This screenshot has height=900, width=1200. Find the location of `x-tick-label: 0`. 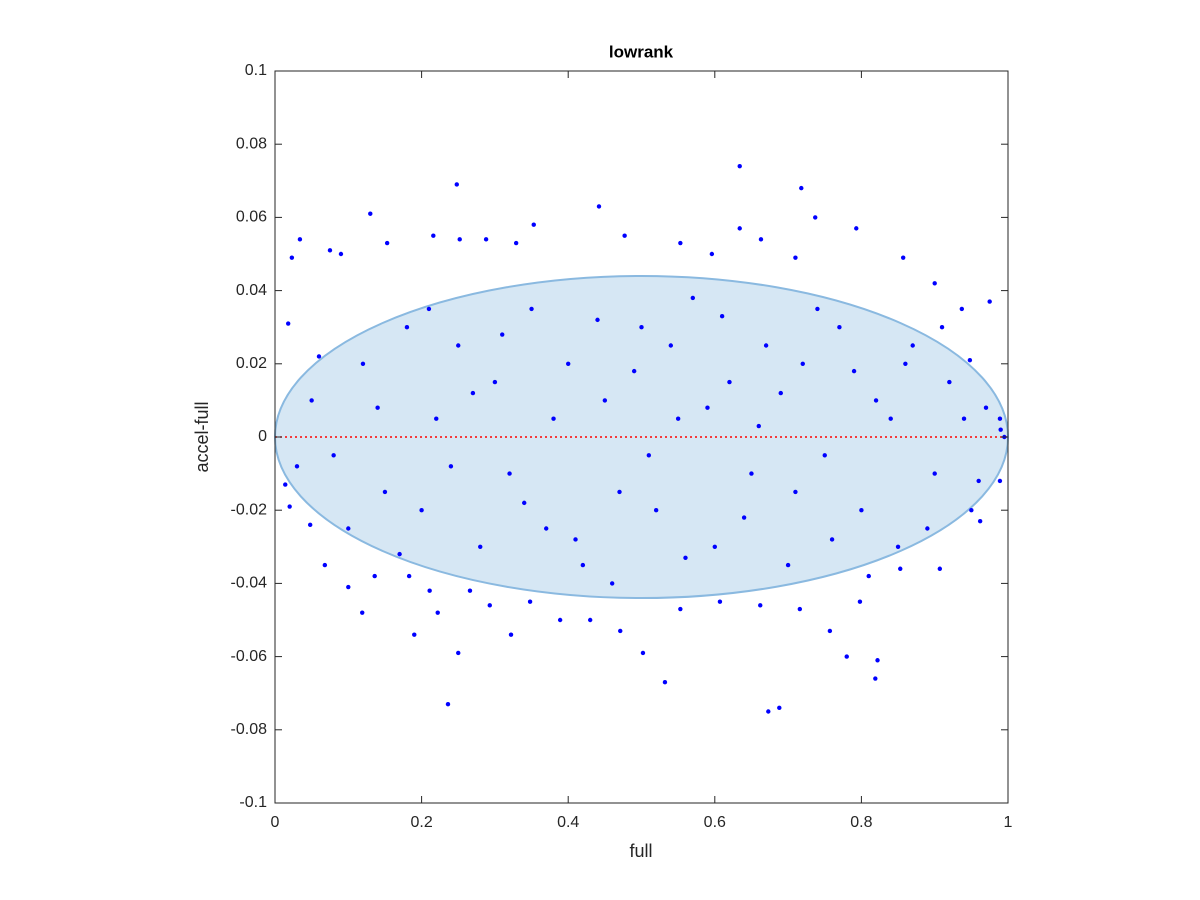

x-tick-label: 0 is located at coordinates (275, 822).